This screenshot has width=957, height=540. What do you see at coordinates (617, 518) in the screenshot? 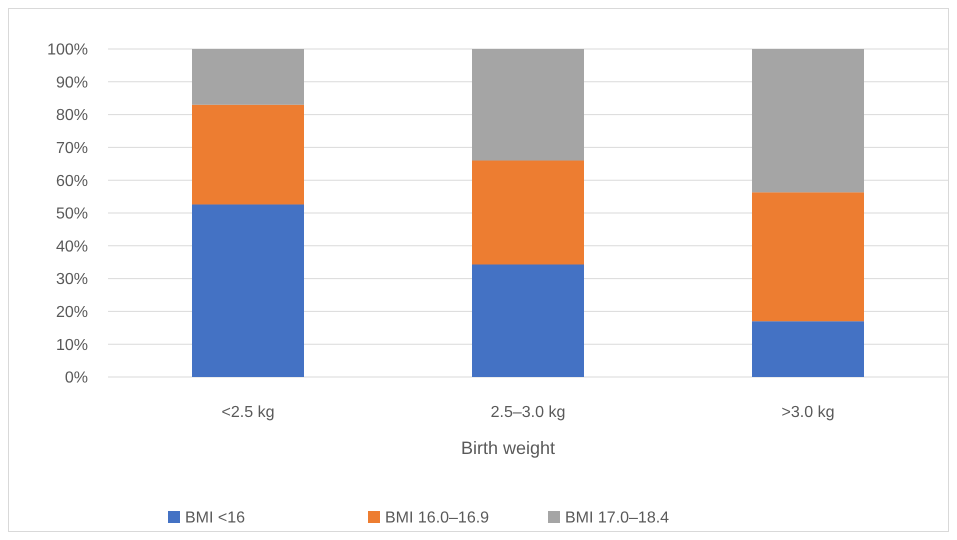
I see `legend-label: BMI 17.0–18.4` at bounding box center [617, 518].